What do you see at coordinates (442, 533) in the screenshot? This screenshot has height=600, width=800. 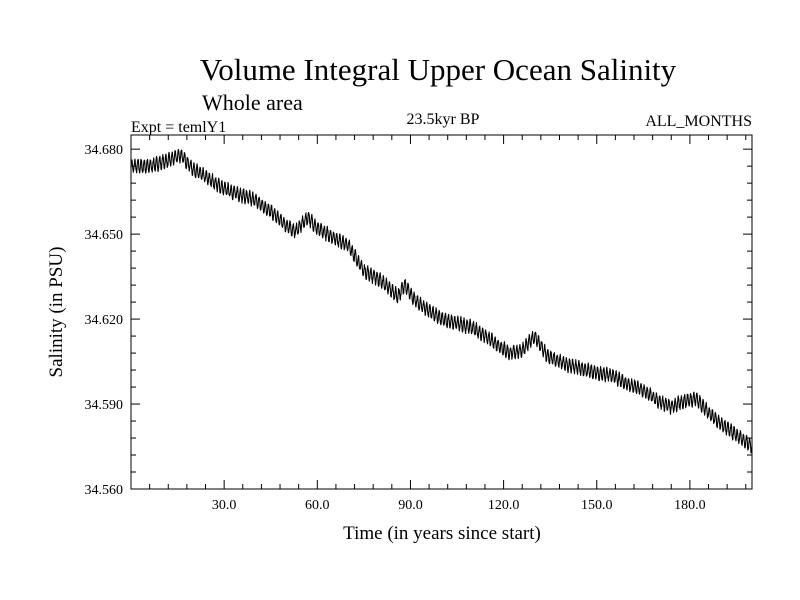 I see `x-axis-label: Time (in years since start)` at bounding box center [442, 533].